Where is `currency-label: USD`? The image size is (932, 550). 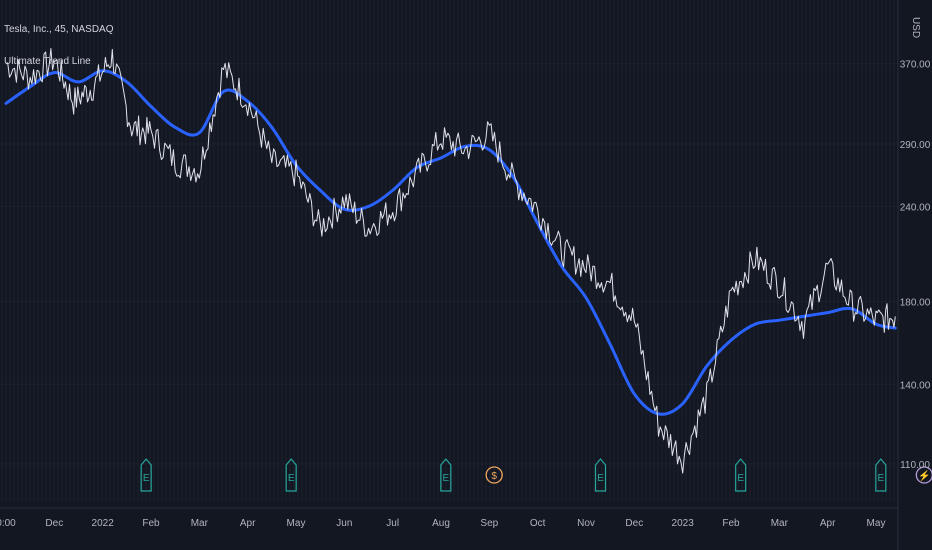 currency-label: USD is located at coordinates (915, 27).